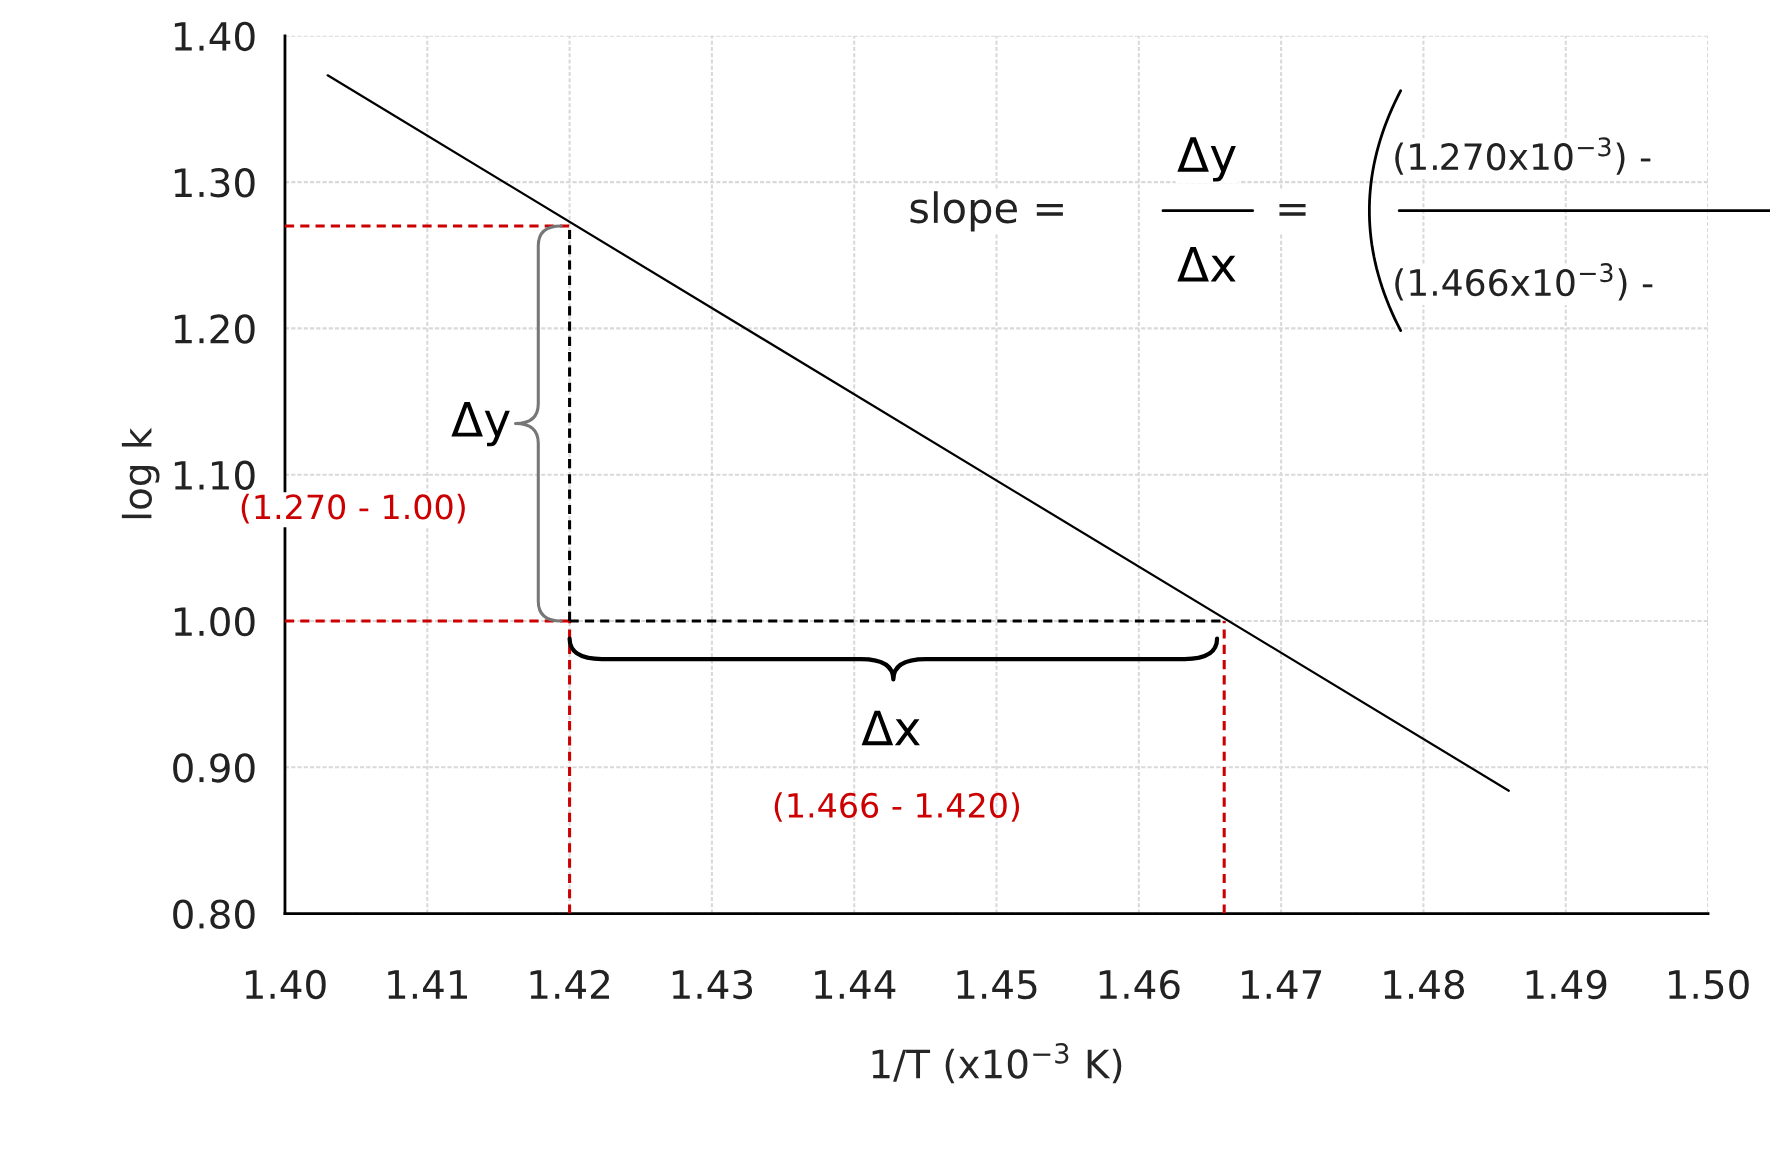 Image resolution: width=1770 pixels, height=1155 pixels. What do you see at coordinates (285, 984) in the screenshot?
I see `x-tick-label: 1.40` at bounding box center [285, 984].